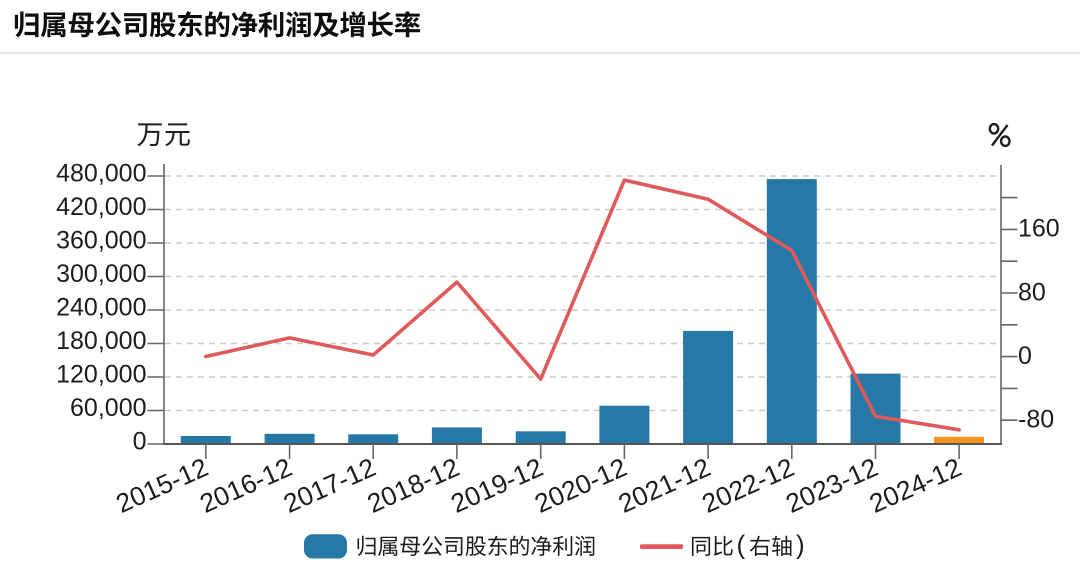 This screenshot has width=1080, height=577. I want to click on svg-text: 420,000, so click(101, 207).